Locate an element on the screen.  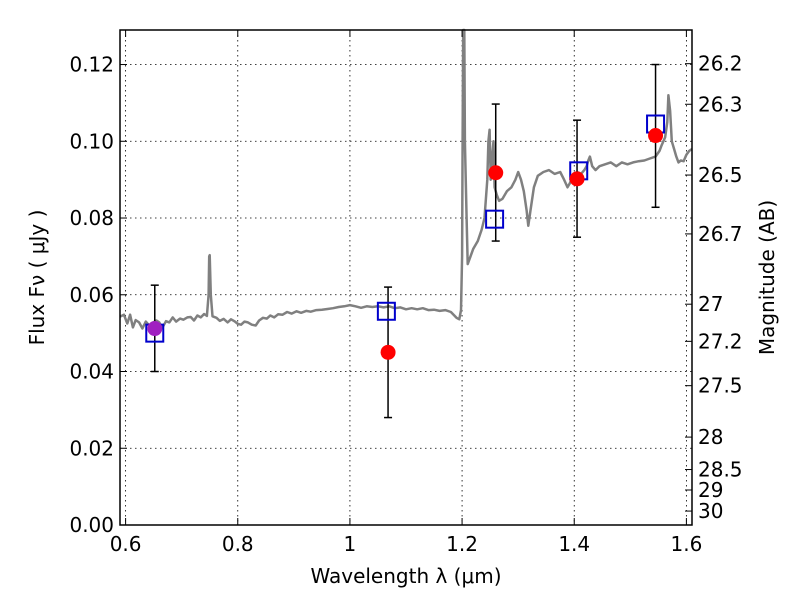
magnitude-tick-label: 26.5 is located at coordinates (720, 175).